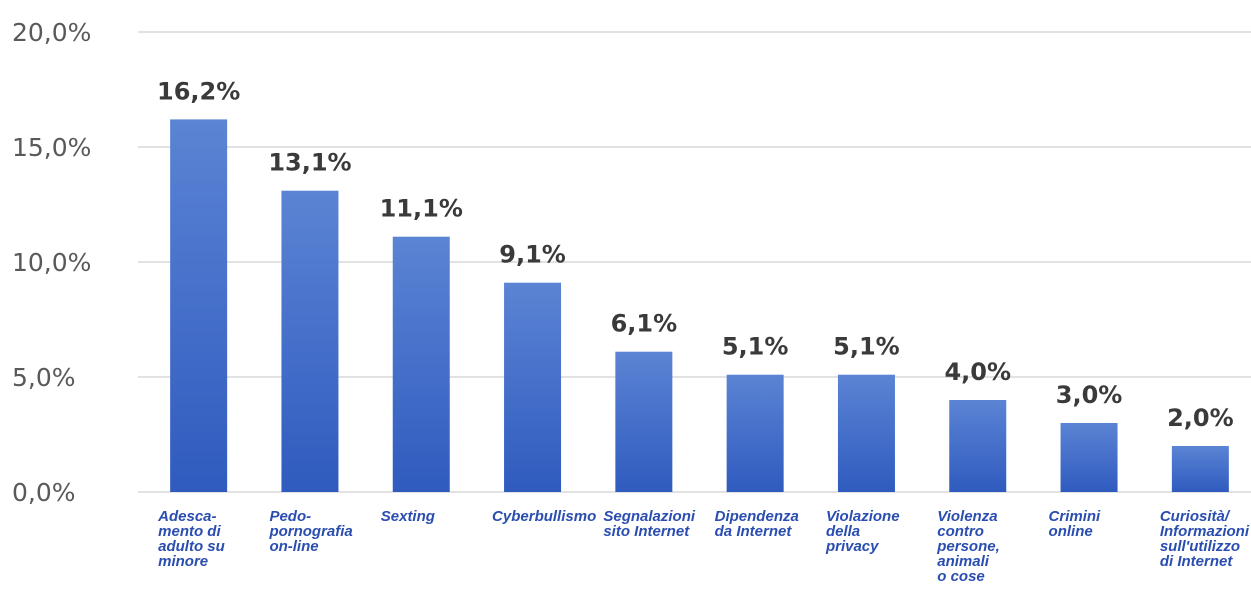 The height and width of the screenshot is (590, 1251). I want to click on category-label: Pedo-pornografia on-line, so click(310, 531).